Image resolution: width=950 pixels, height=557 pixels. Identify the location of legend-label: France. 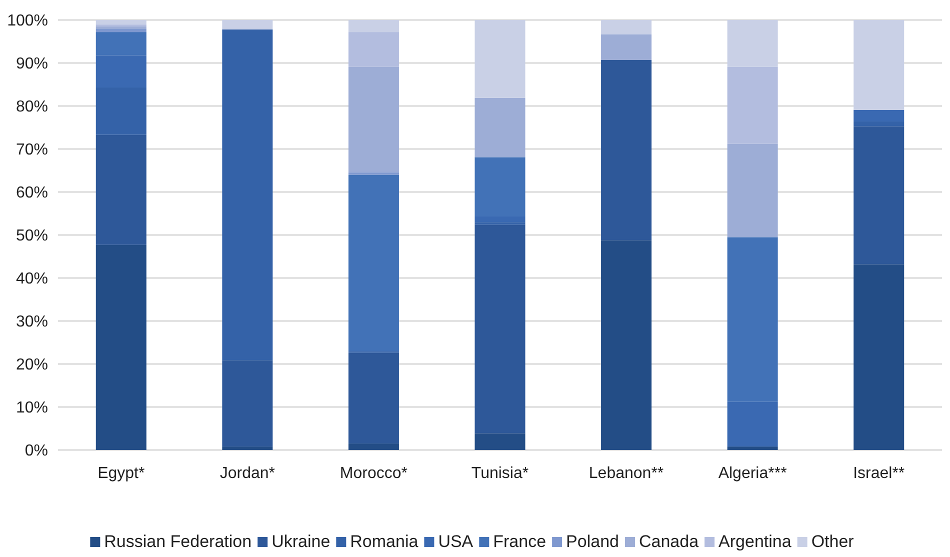
(519, 541).